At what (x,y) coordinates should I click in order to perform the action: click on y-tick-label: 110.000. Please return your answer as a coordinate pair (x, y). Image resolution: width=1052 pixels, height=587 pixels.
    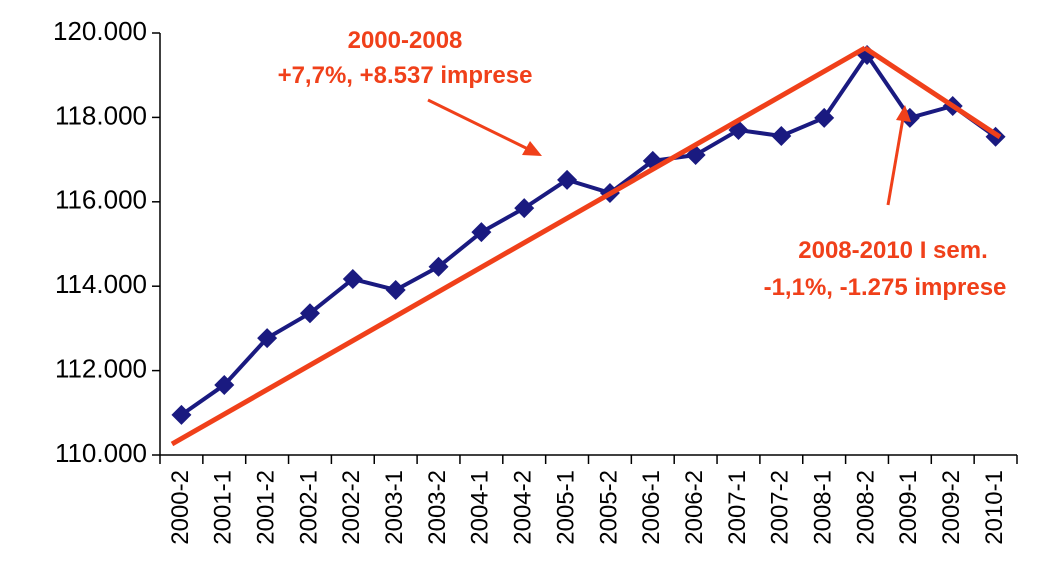
    Looking at the image, I should click on (101, 453).